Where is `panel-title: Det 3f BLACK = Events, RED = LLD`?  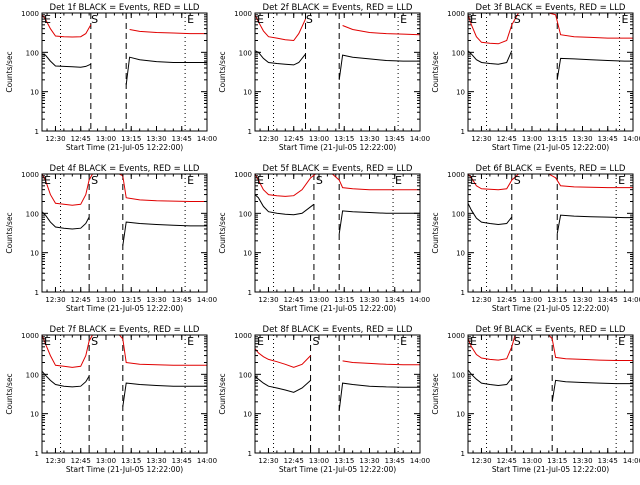
panel-title: Det 3f BLACK = Events, RED = LLD is located at coordinates (551, 8).